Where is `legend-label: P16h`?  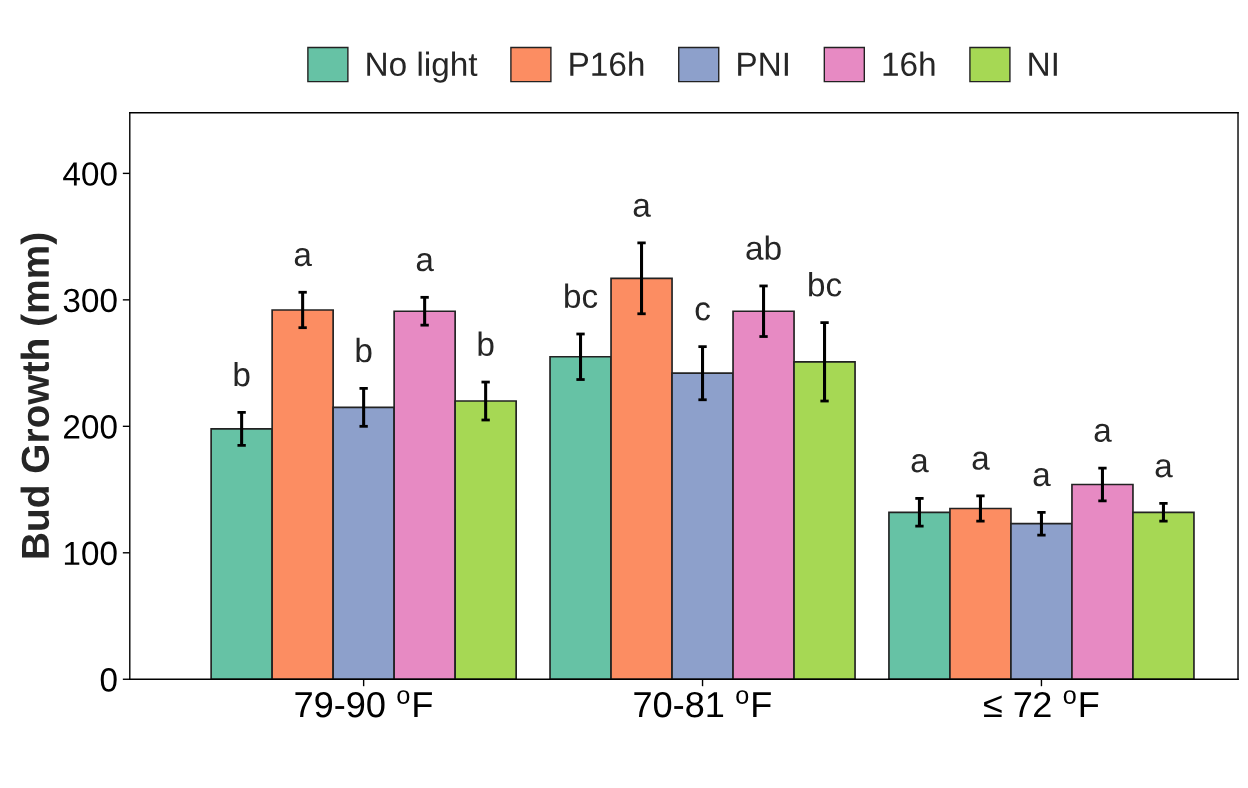
legend-label: P16h is located at coordinates (607, 64).